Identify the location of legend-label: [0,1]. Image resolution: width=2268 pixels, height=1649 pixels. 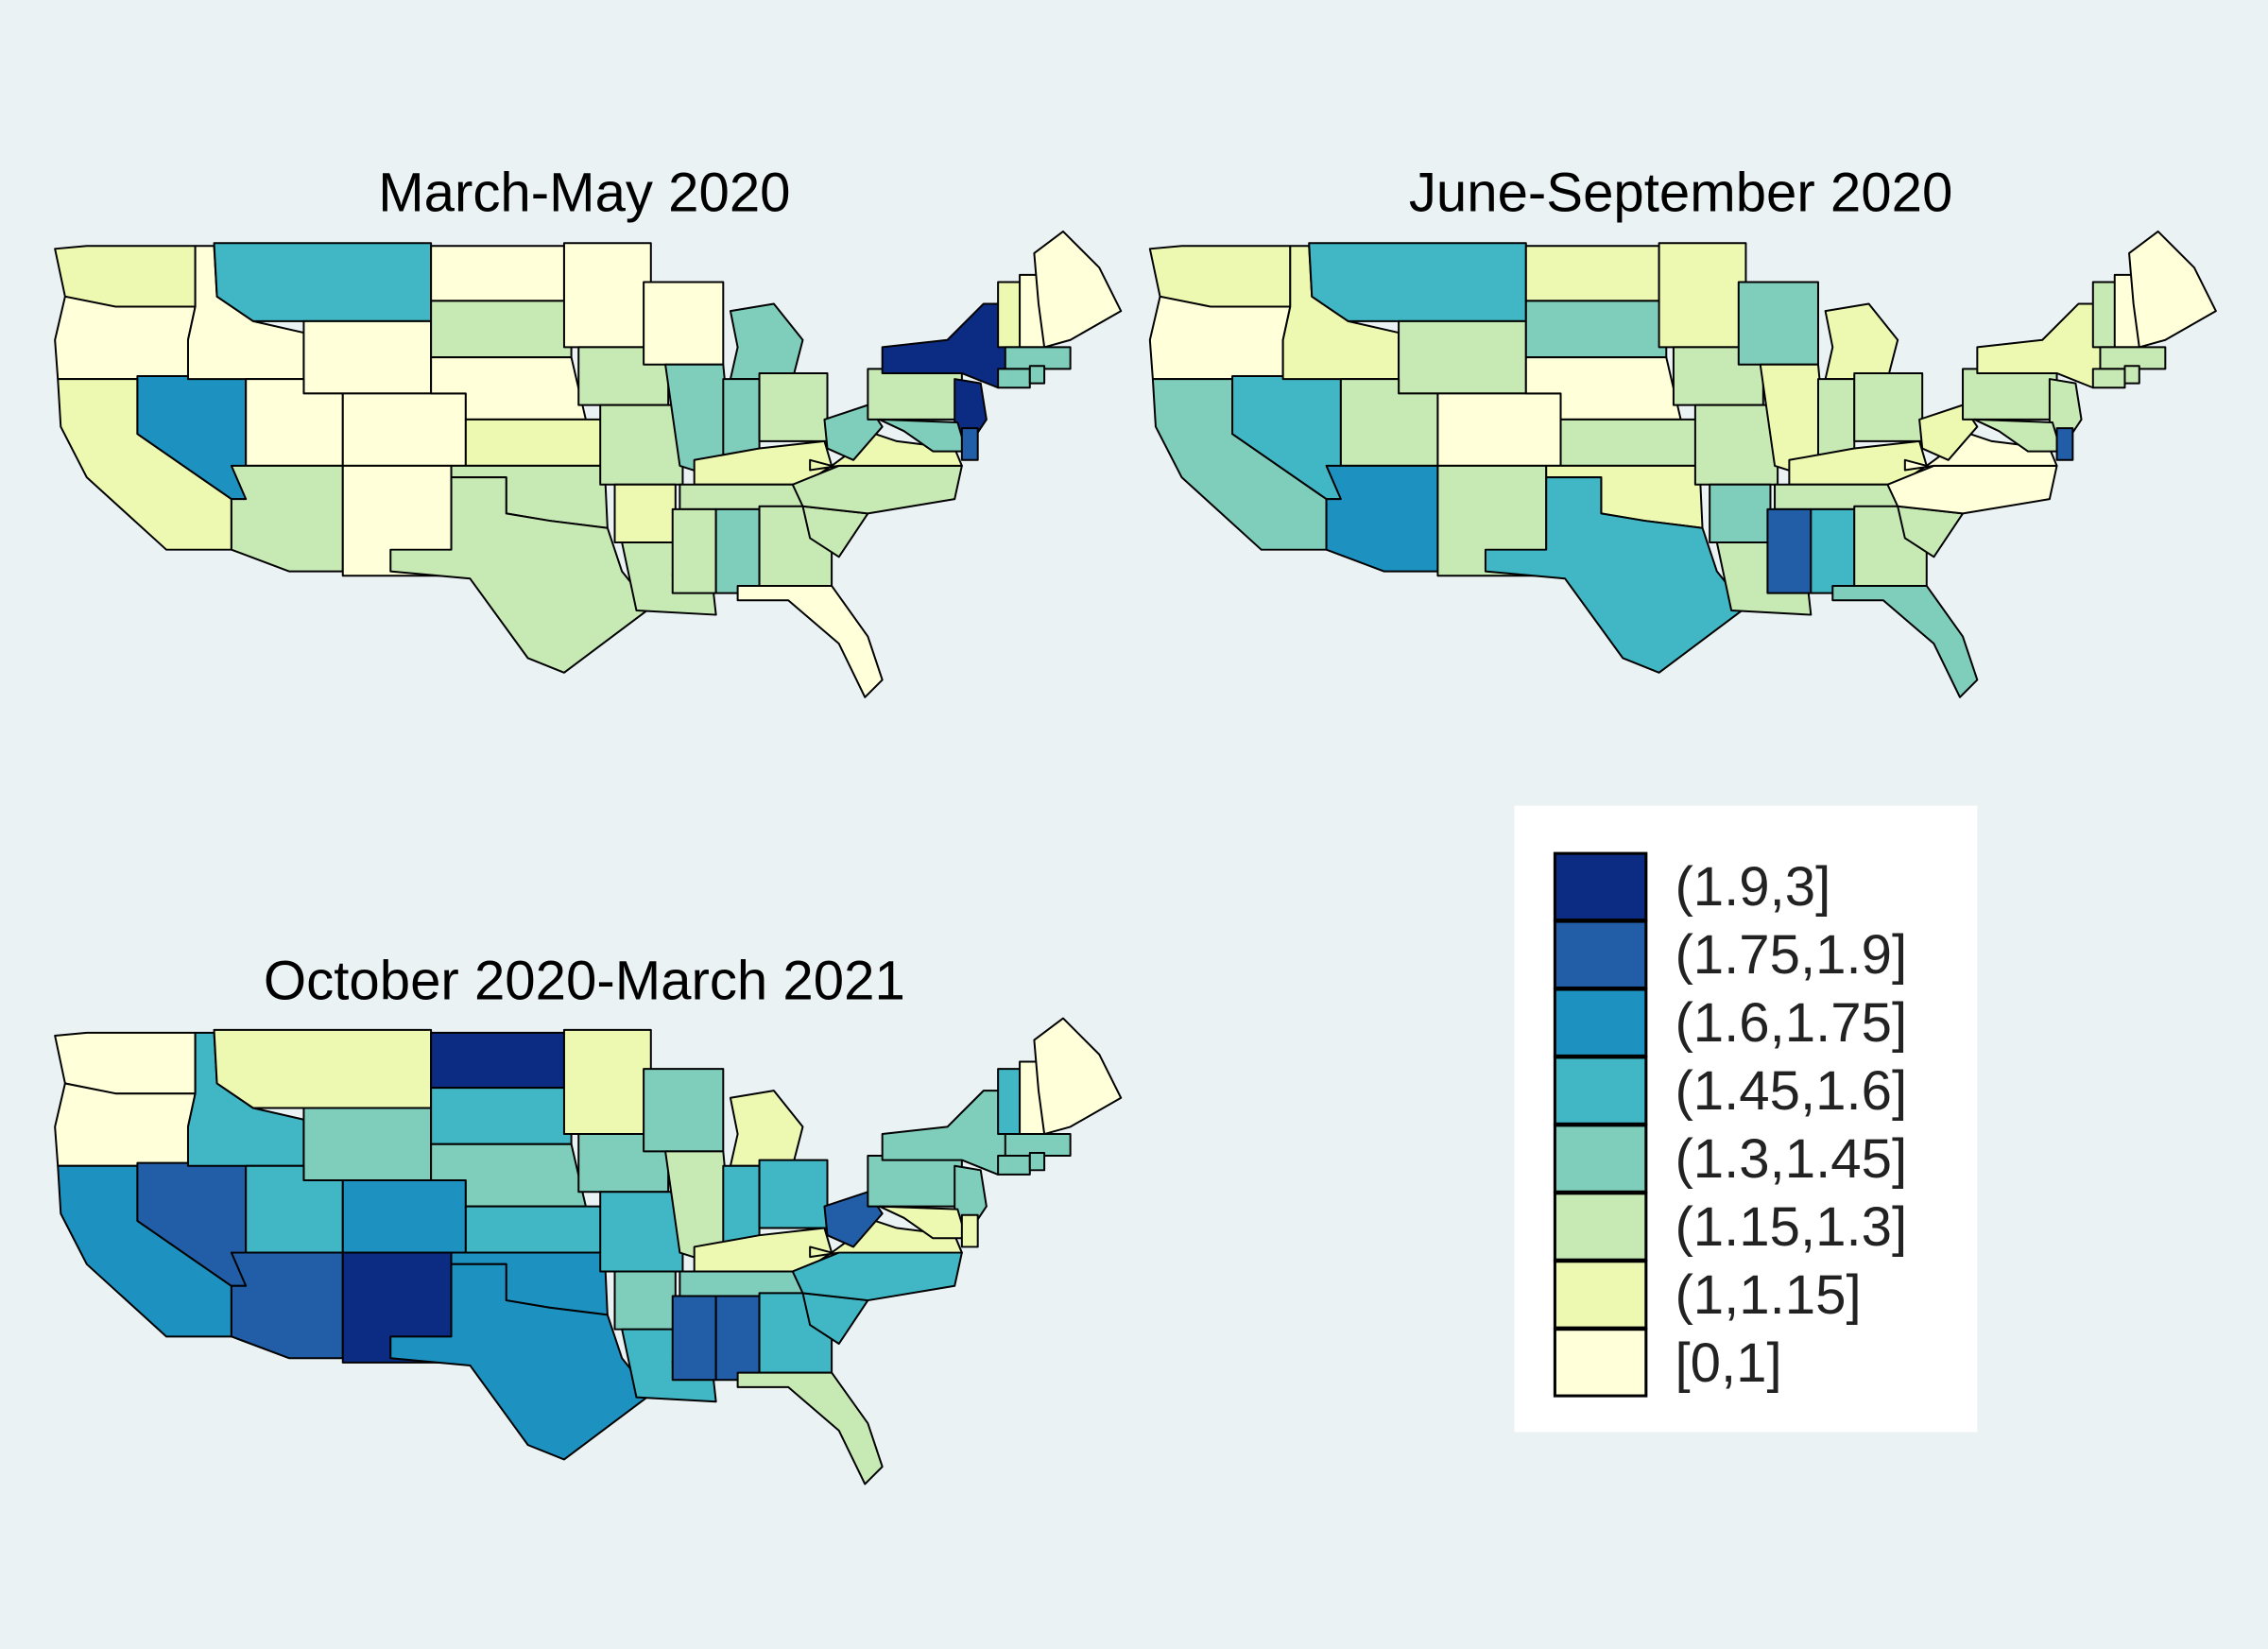
(1728, 1363).